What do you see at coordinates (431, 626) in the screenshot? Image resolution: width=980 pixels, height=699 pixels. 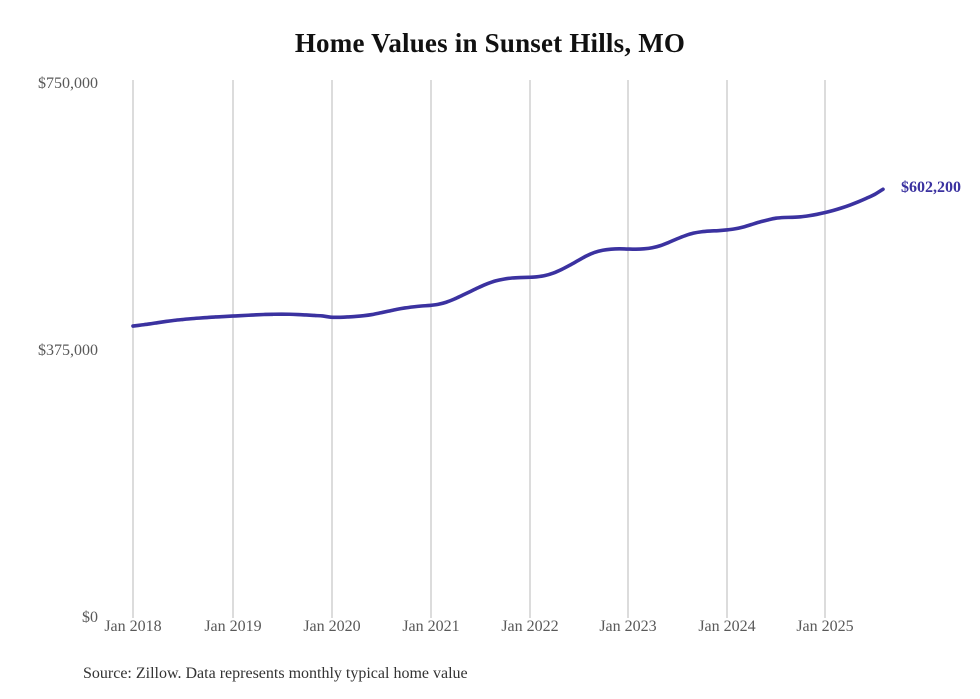 I see `x-tick-label-3: Jan 2021` at bounding box center [431, 626].